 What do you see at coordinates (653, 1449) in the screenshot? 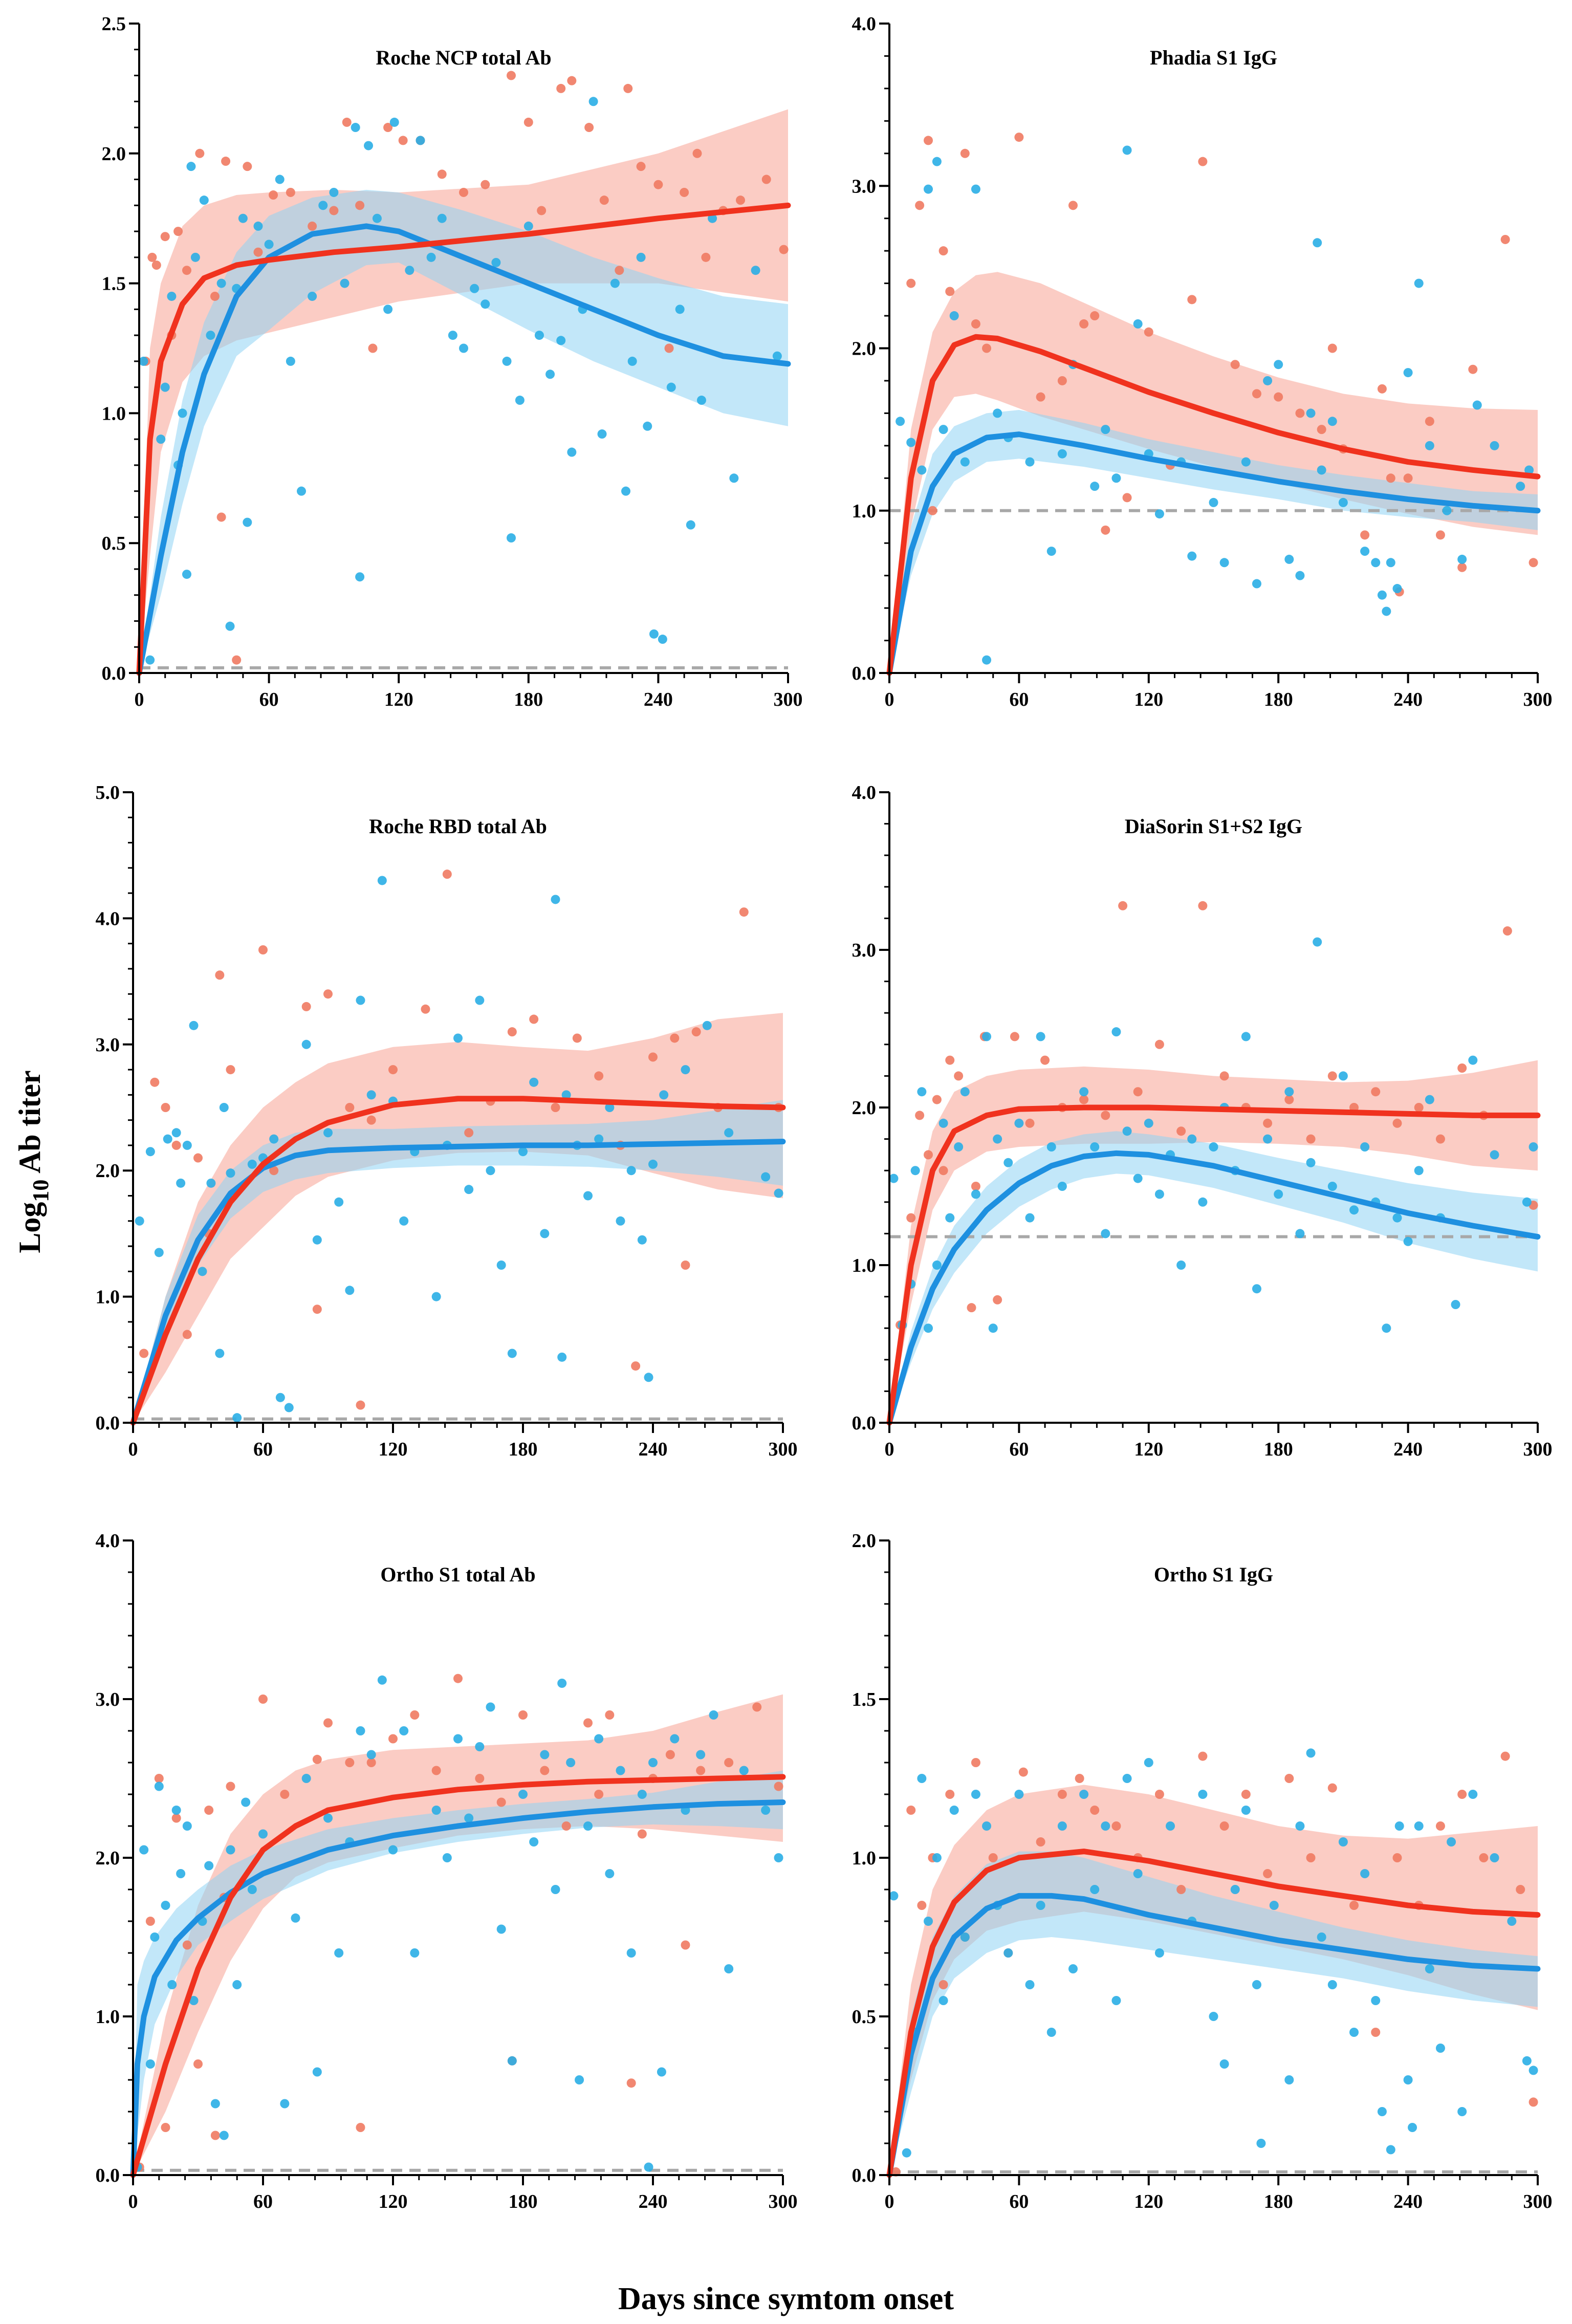
I see `x-tick-label: 240` at bounding box center [653, 1449].